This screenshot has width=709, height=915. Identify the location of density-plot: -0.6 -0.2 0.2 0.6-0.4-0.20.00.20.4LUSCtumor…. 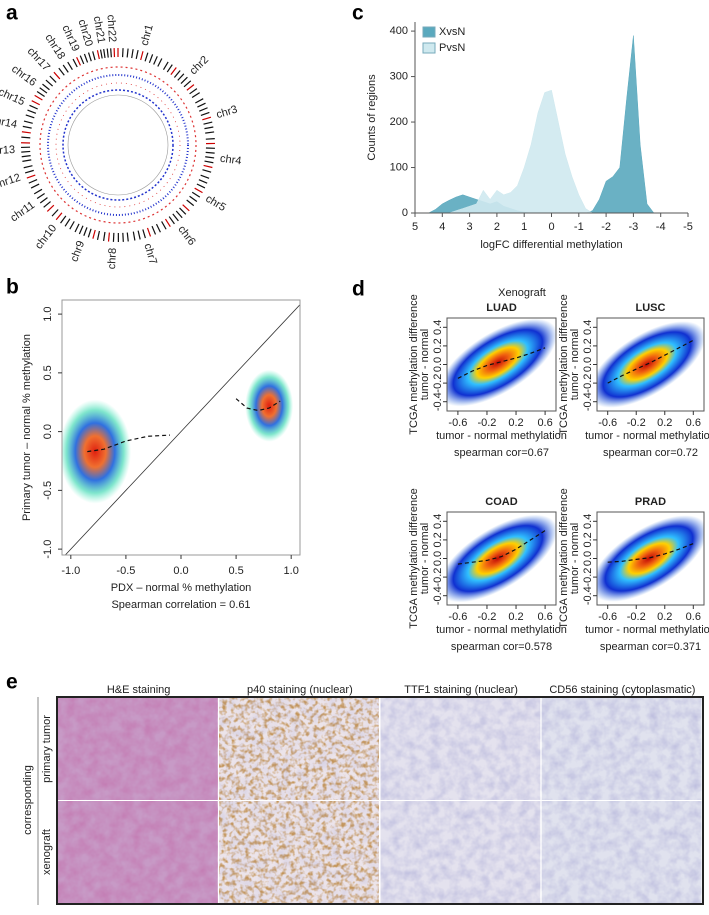
(633, 376).